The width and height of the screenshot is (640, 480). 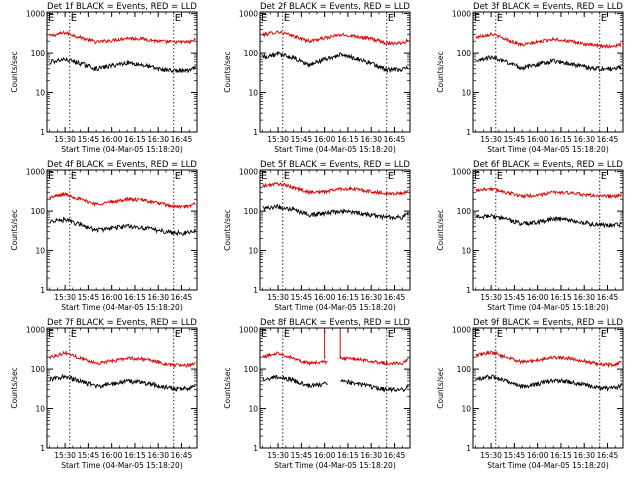 What do you see at coordinates (335, 165) in the screenshot?
I see `panel-title: Det 5f BLACK = Events, RED = LLD` at bounding box center [335, 165].